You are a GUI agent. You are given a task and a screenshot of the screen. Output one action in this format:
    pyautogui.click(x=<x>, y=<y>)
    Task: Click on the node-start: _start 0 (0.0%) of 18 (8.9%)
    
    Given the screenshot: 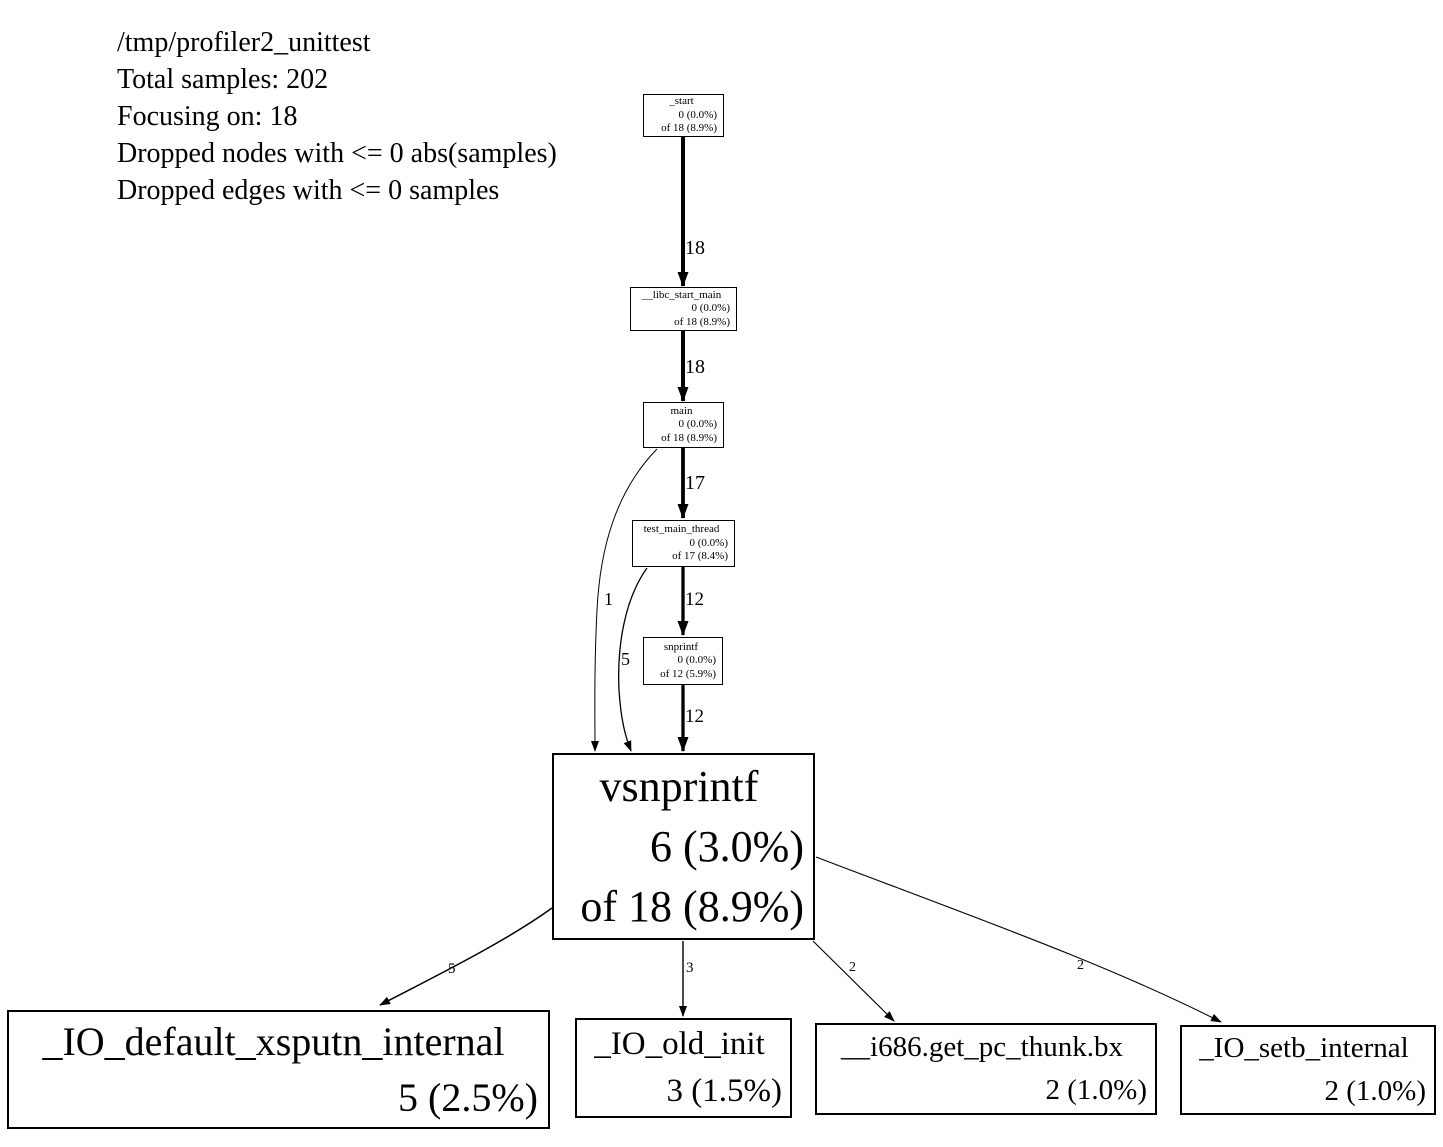 What is the action you would take?
    pyautogui.click(x=683, y=115)
    